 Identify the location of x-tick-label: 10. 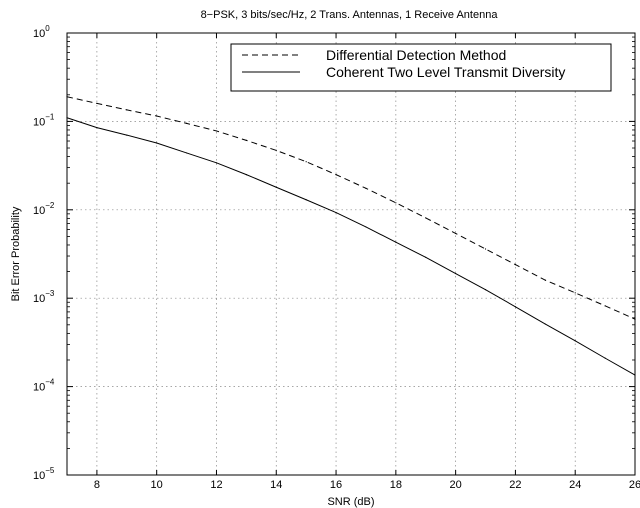
(157, 485).